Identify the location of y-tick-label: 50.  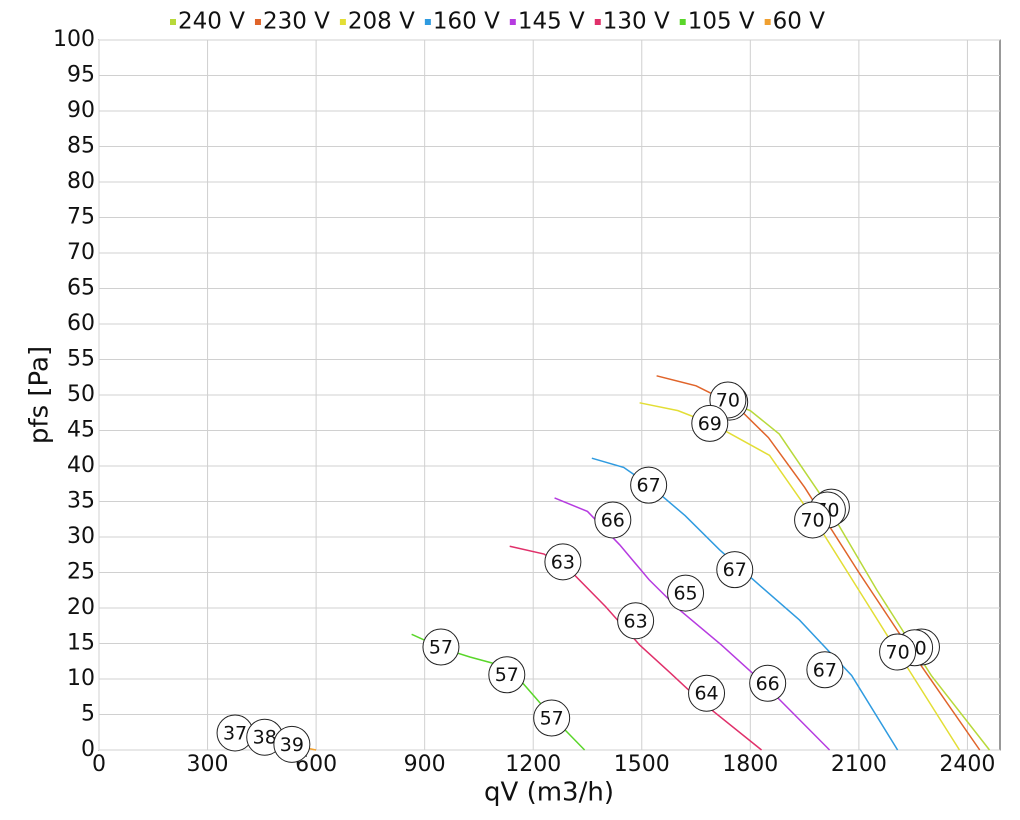
(81, 394).